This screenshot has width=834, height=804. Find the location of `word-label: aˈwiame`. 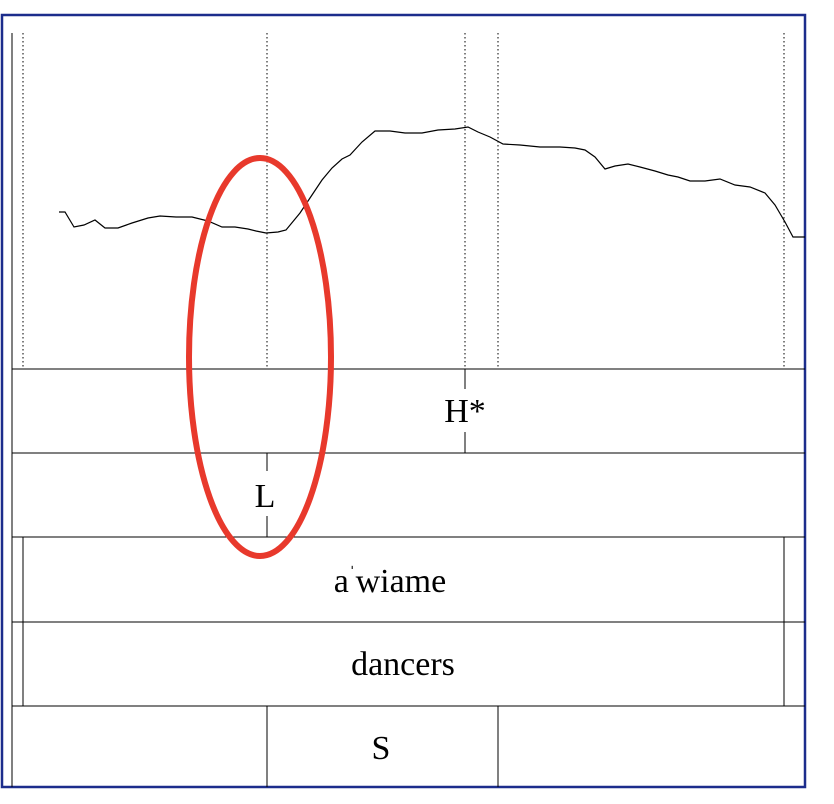

word-label: aˈwiame is located at coordinates (390, 581).